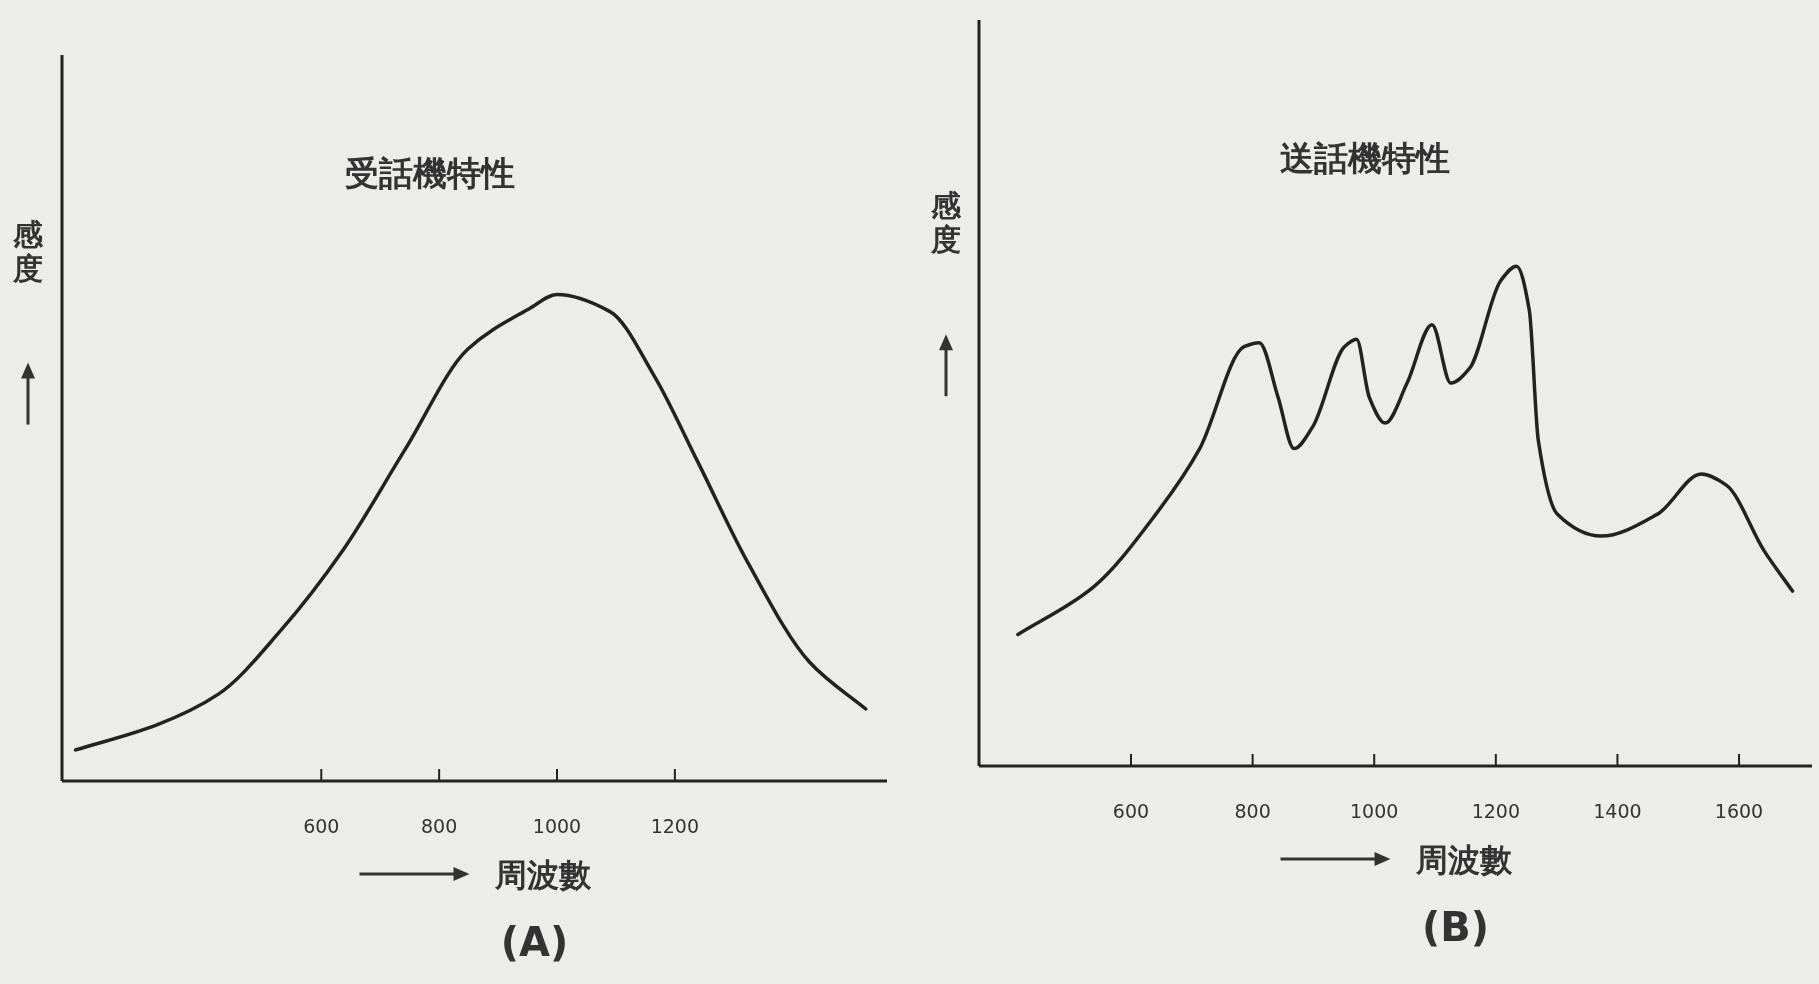  I want to click on x-tick-label: 1600, so click(1739, 811).